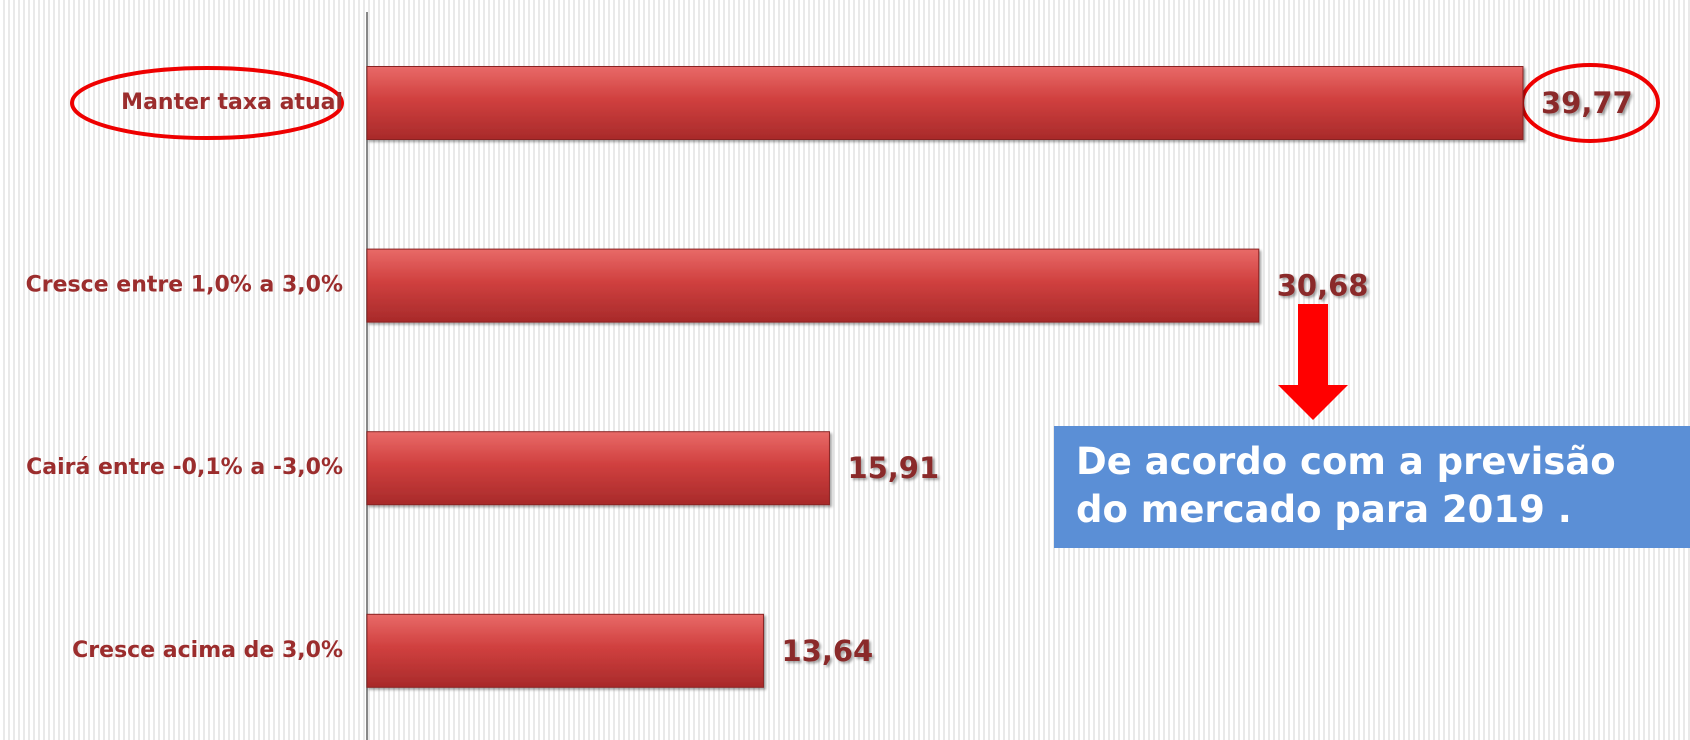  I want to click on category-label: Manter taxa atual, so click(232, 102).